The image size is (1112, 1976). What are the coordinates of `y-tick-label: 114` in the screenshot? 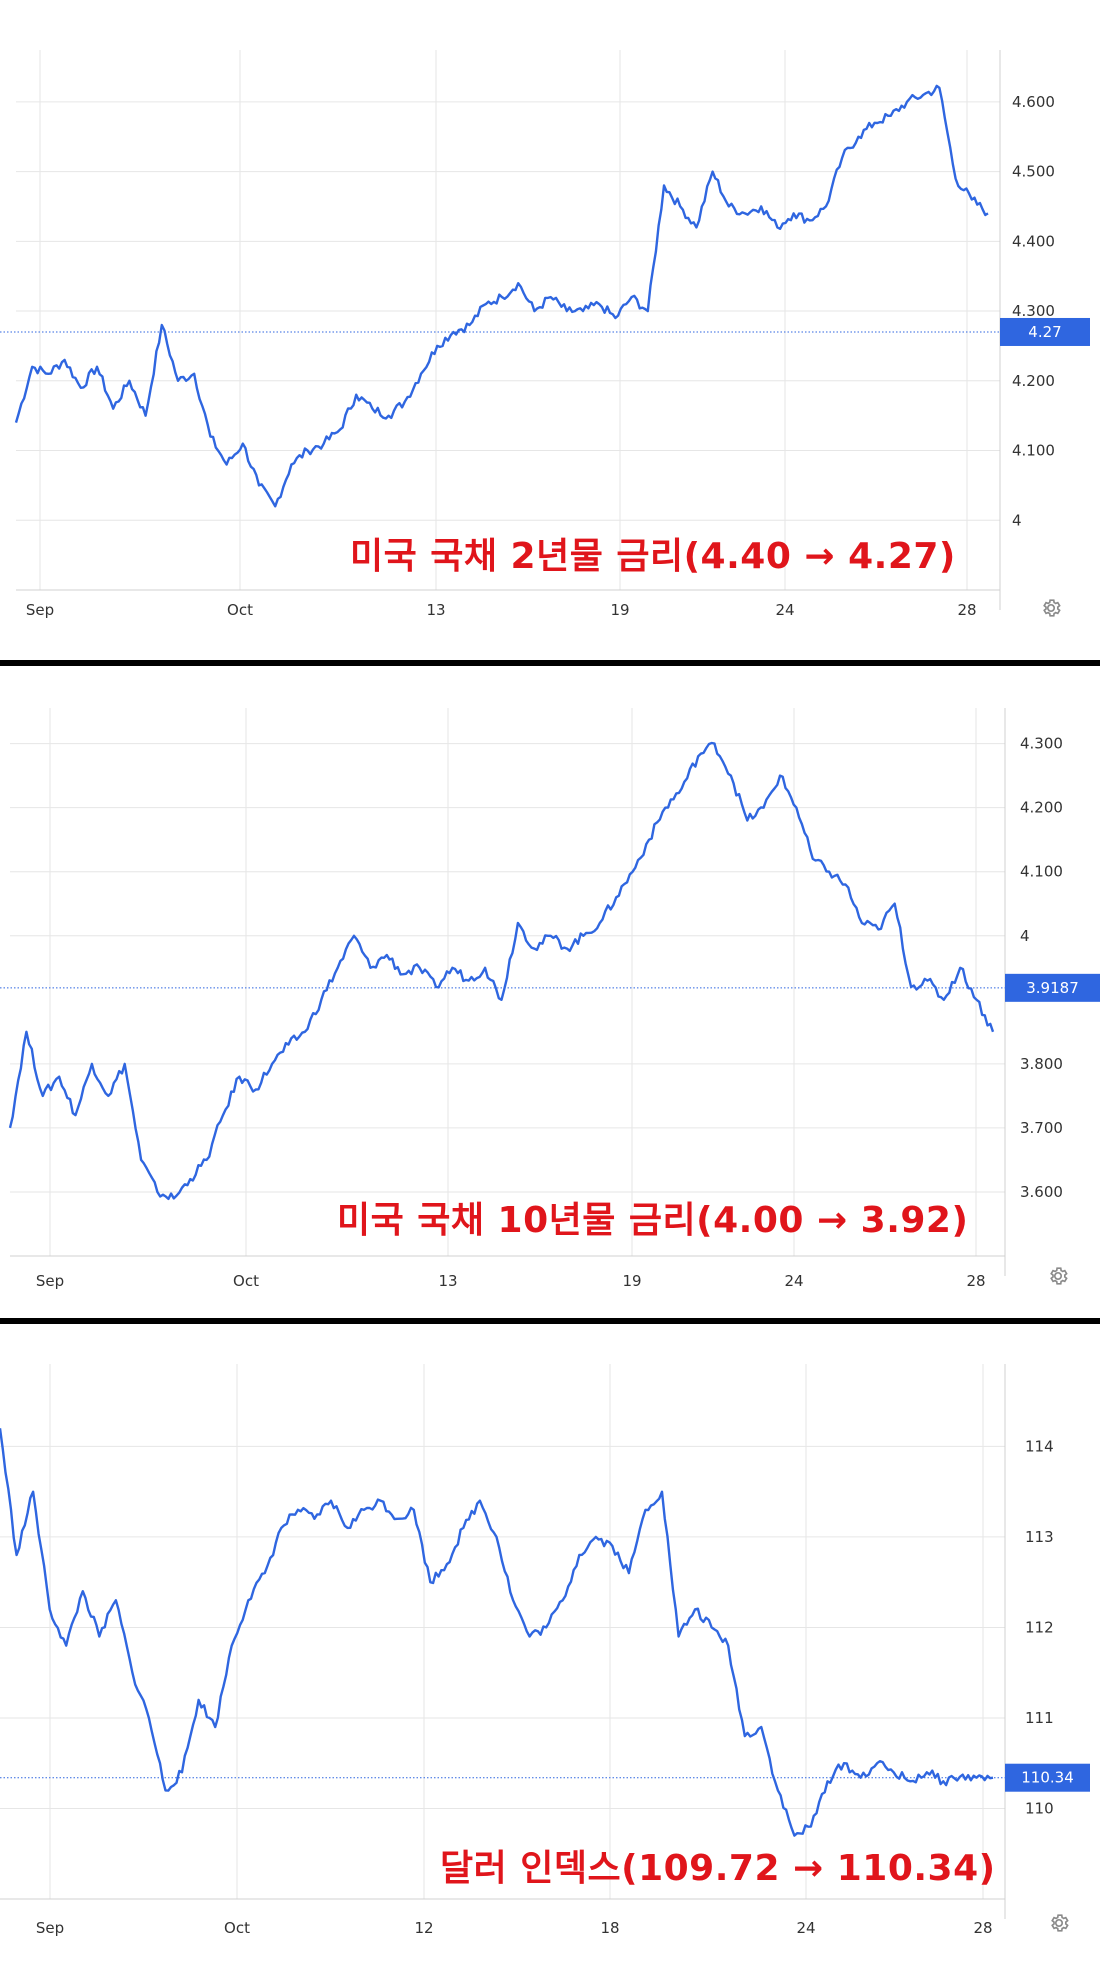 It's located at (1039, 1446).